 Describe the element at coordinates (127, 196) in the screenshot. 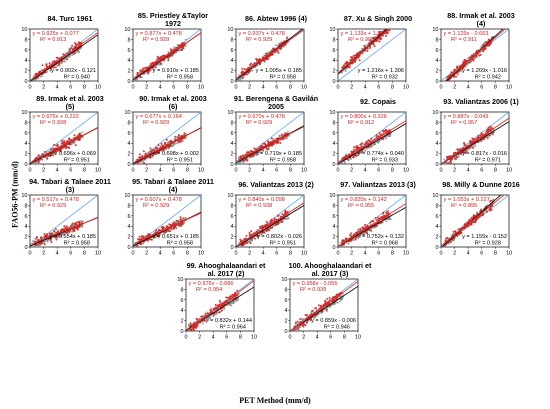

I see `y-tick-label: 10` at that location.